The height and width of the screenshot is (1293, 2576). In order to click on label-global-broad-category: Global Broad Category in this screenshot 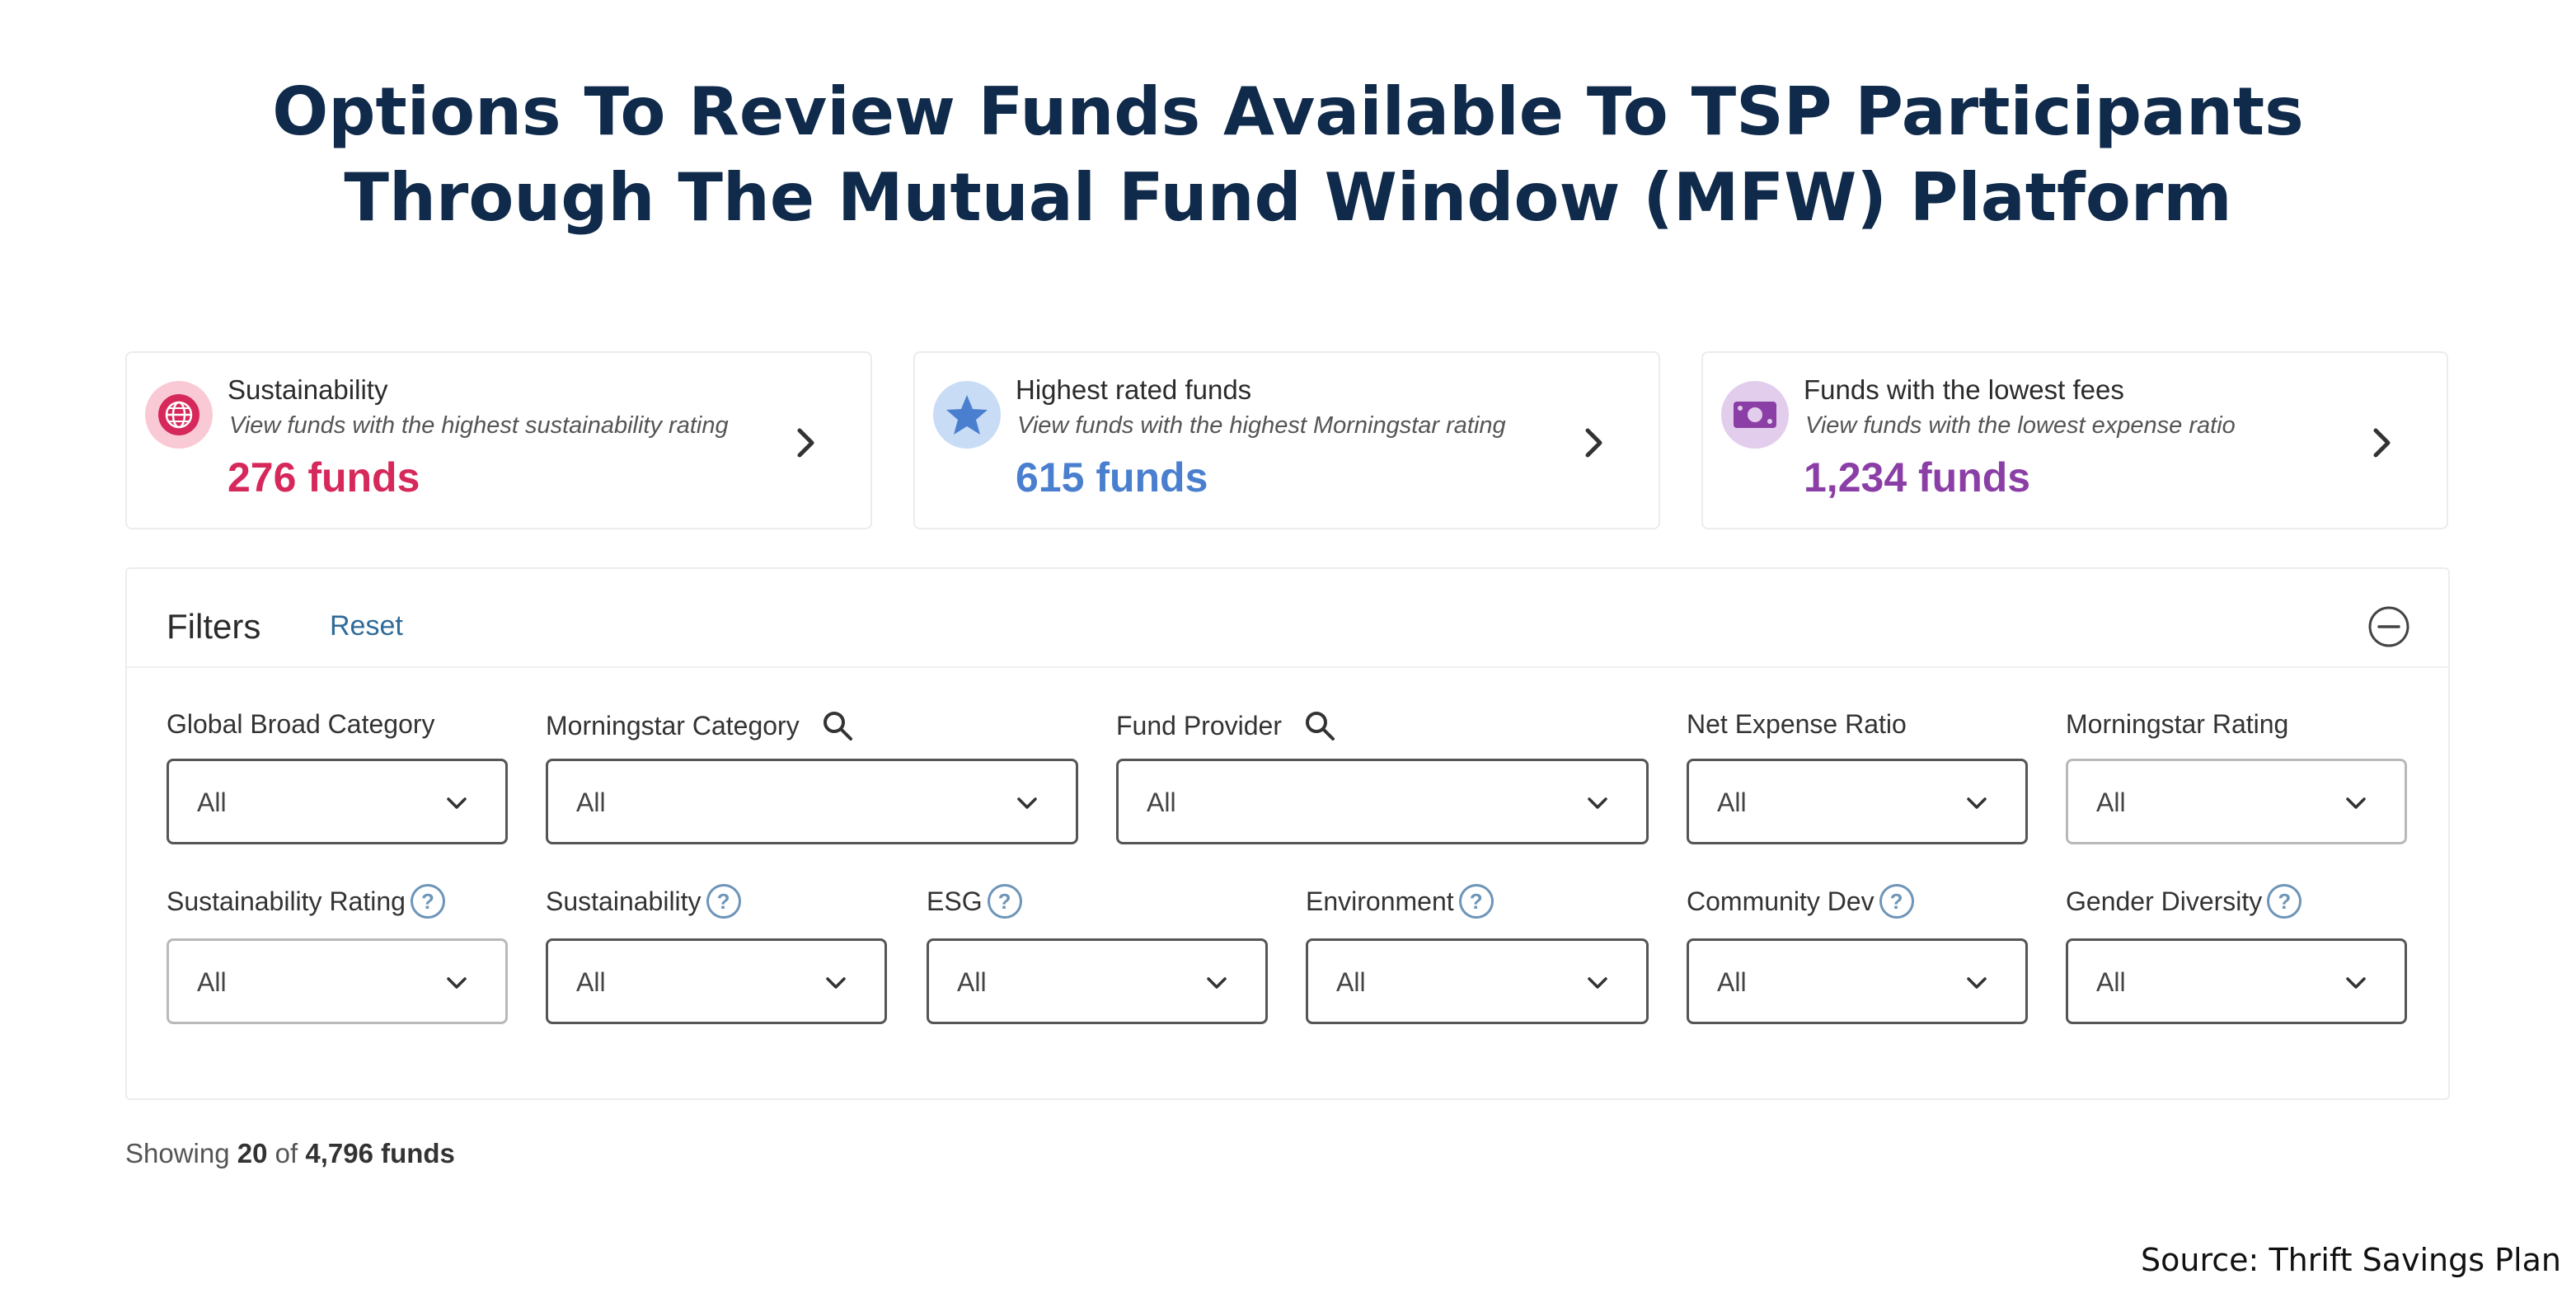, I will do `click(301, 724)`.